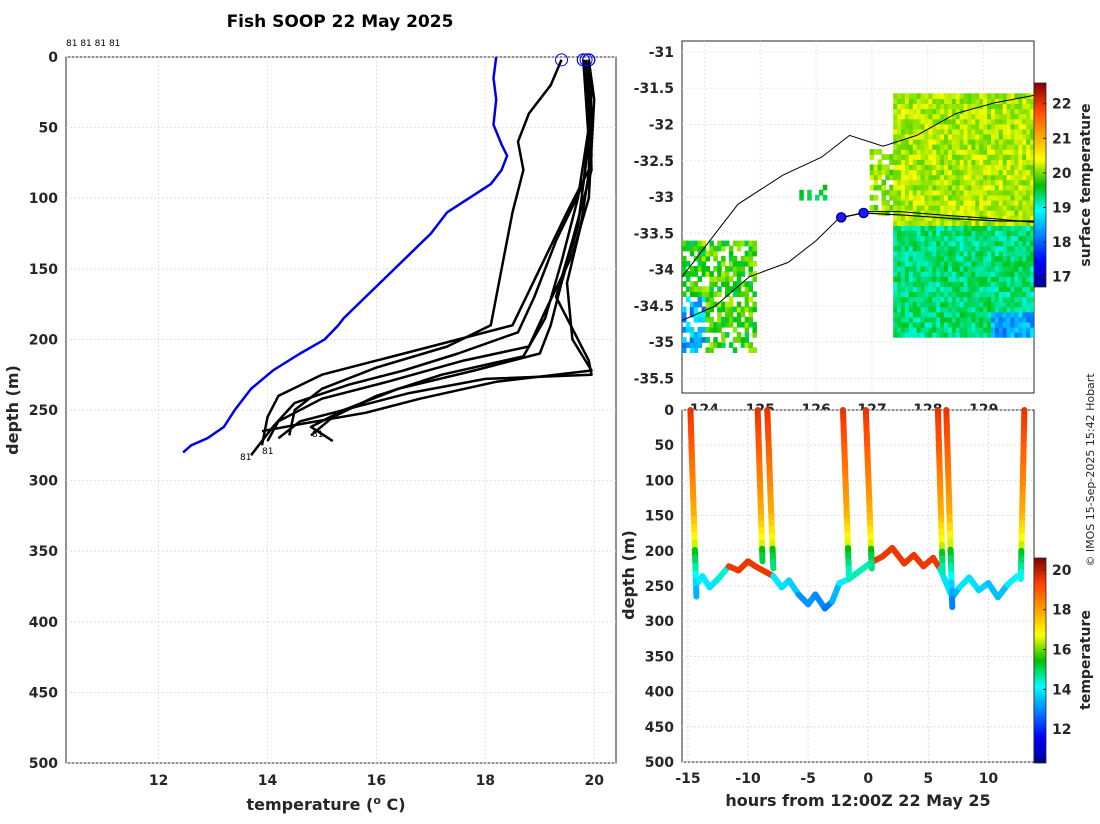 This screenshot has height=824, width=1100. What do you see at coordinates (748, 779) in the screenshot?
I see `section-x-tick-label: -10` at bounding box center [748, 779].